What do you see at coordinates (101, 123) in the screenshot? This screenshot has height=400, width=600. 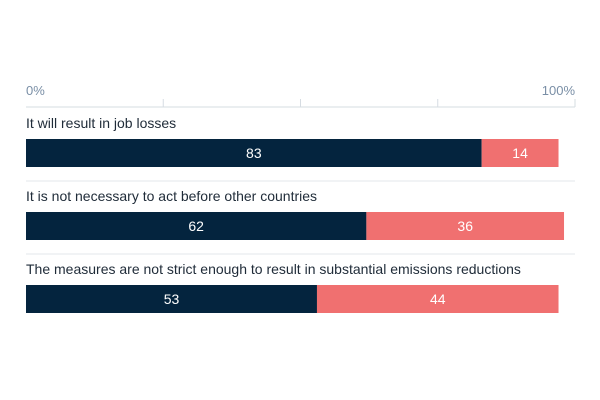 I see `category-label: It will result in job losses` at bounding box center [101, 123].